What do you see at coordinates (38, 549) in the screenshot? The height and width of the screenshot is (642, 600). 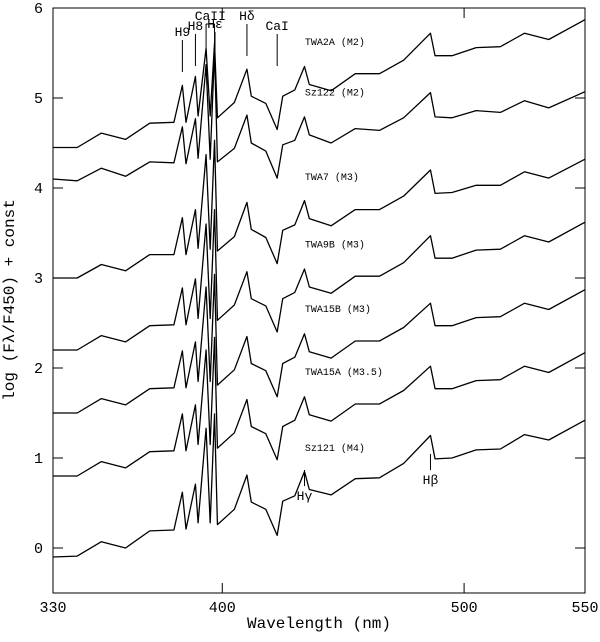 I see `y-tick-label: 0` at bounding box center [38, 549].